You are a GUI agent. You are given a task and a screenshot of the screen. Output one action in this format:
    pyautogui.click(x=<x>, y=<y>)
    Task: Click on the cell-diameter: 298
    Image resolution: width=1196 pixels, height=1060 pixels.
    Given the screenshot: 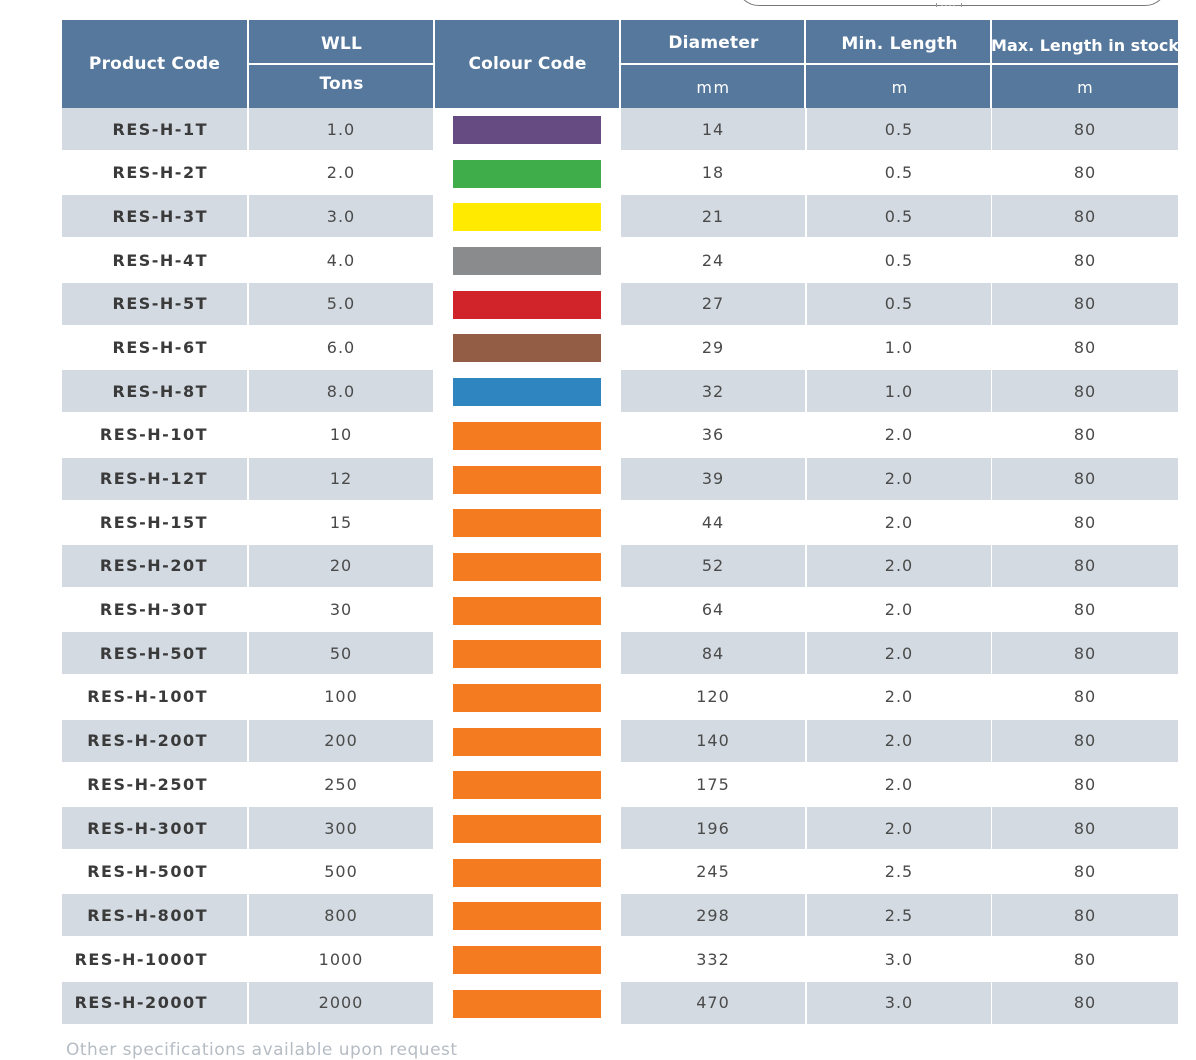 What is the action you would take?
    pyautogui.click(x=713, y=915)
    